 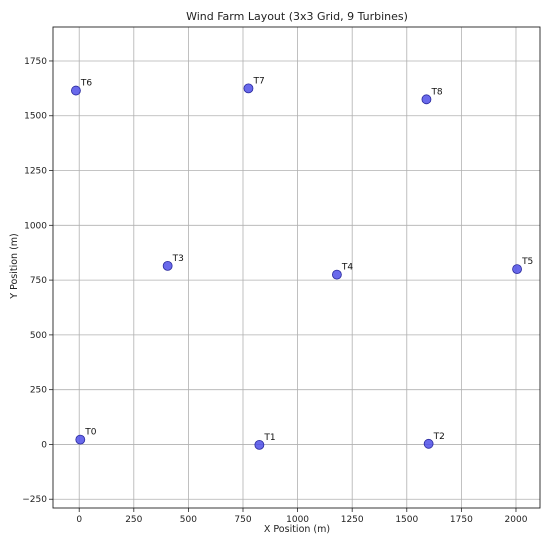 What do you see at coordinates (516, 520) in the screenshot?
I see `x-tick-label: 2000` at bounding box center [516, 520].